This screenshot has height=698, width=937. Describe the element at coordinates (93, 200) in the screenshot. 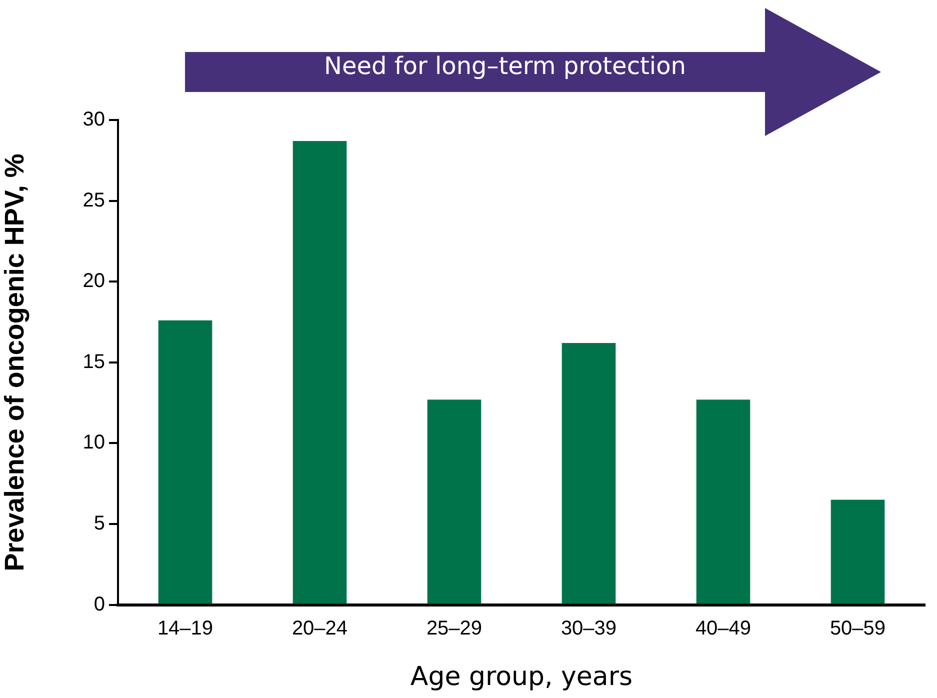

I see `y-tick-label: 25` at that location.